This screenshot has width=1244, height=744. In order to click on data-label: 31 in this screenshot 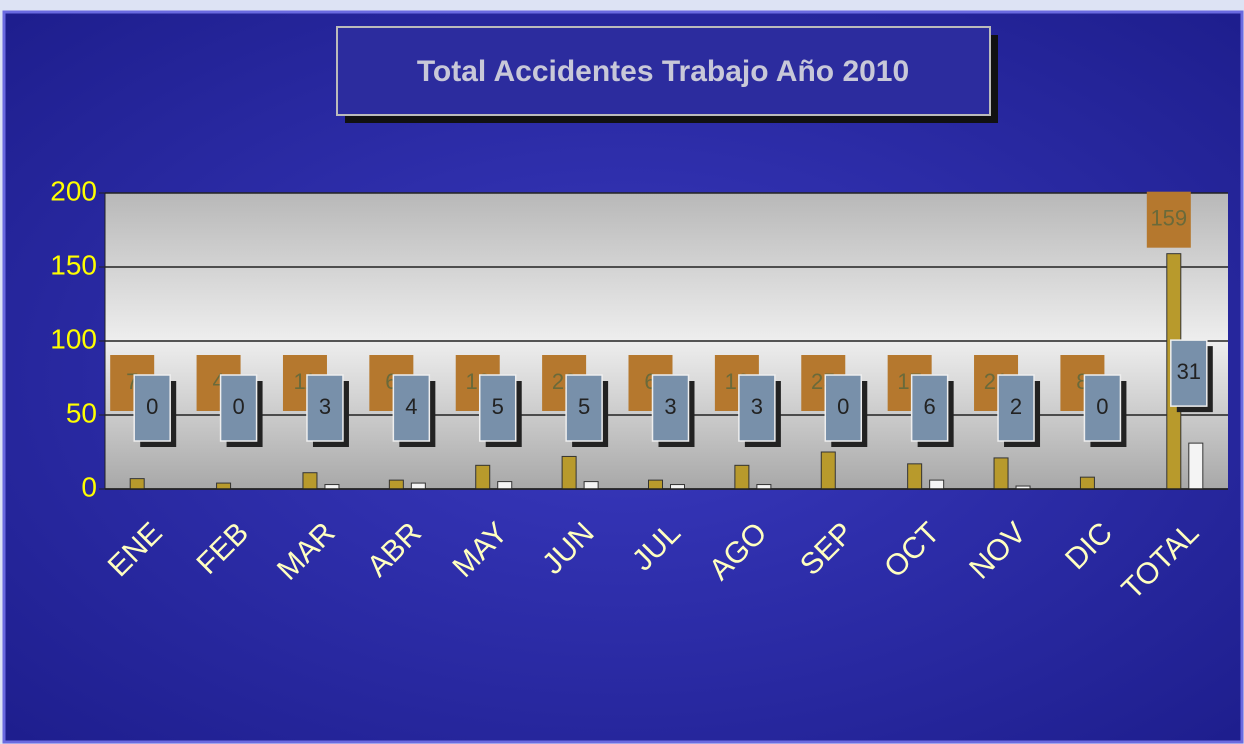, I will do `click(1189, 371)`.